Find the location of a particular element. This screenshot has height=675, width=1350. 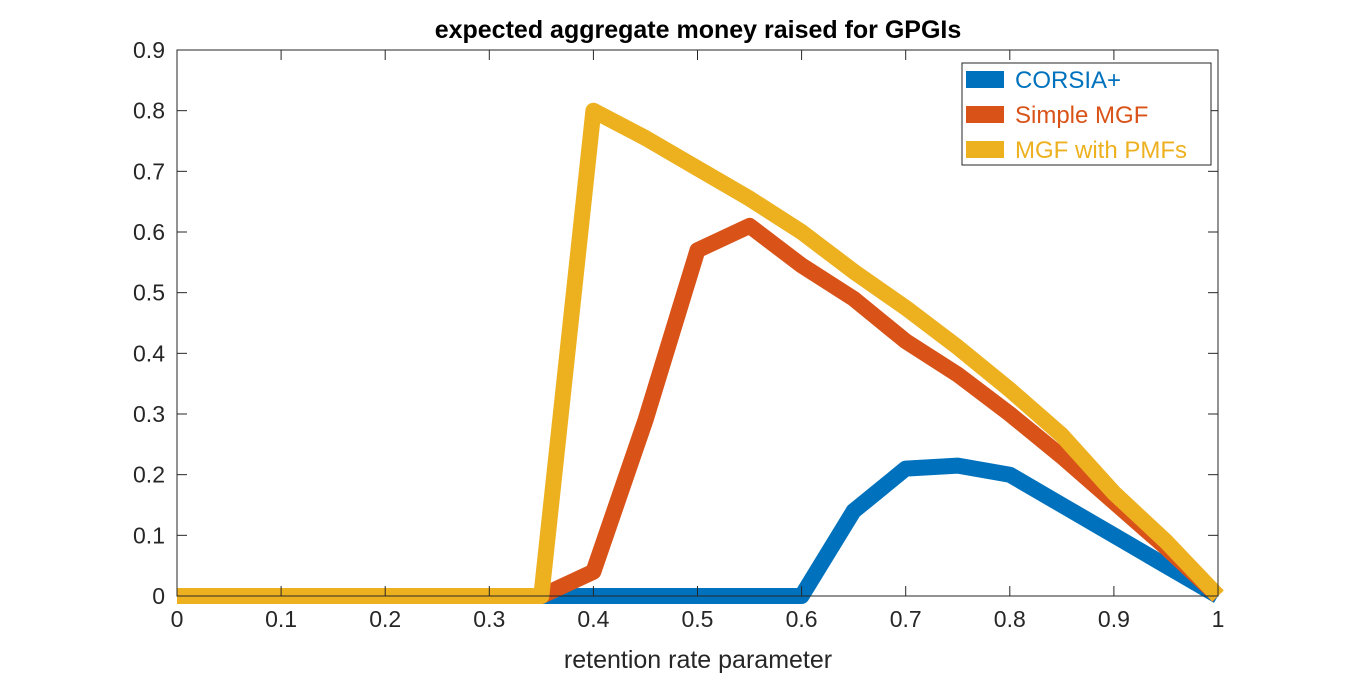

x-tick-label: 0.1 is located at coordinates (281, 619).